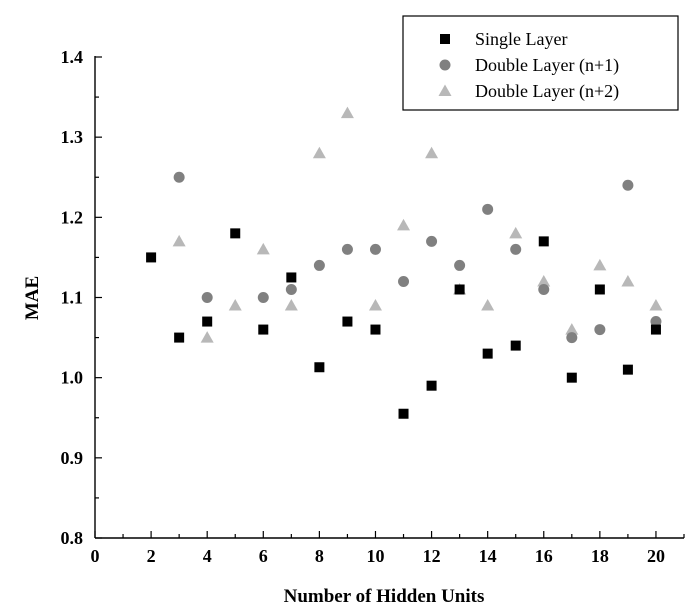 The width and height of the screenshot is (688, 608). Describe the element at coordinates (547, 65) in the screenshot. I see `legend-label: Double Layer (n+1)` at that location.